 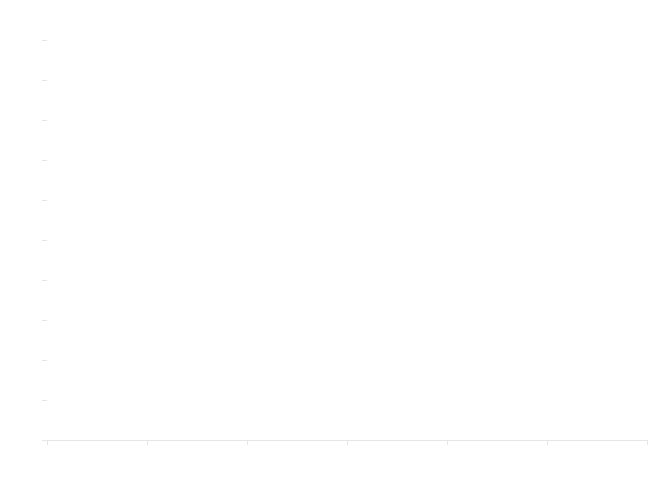 I want to click on y-axis, so click(x=44, y=240).